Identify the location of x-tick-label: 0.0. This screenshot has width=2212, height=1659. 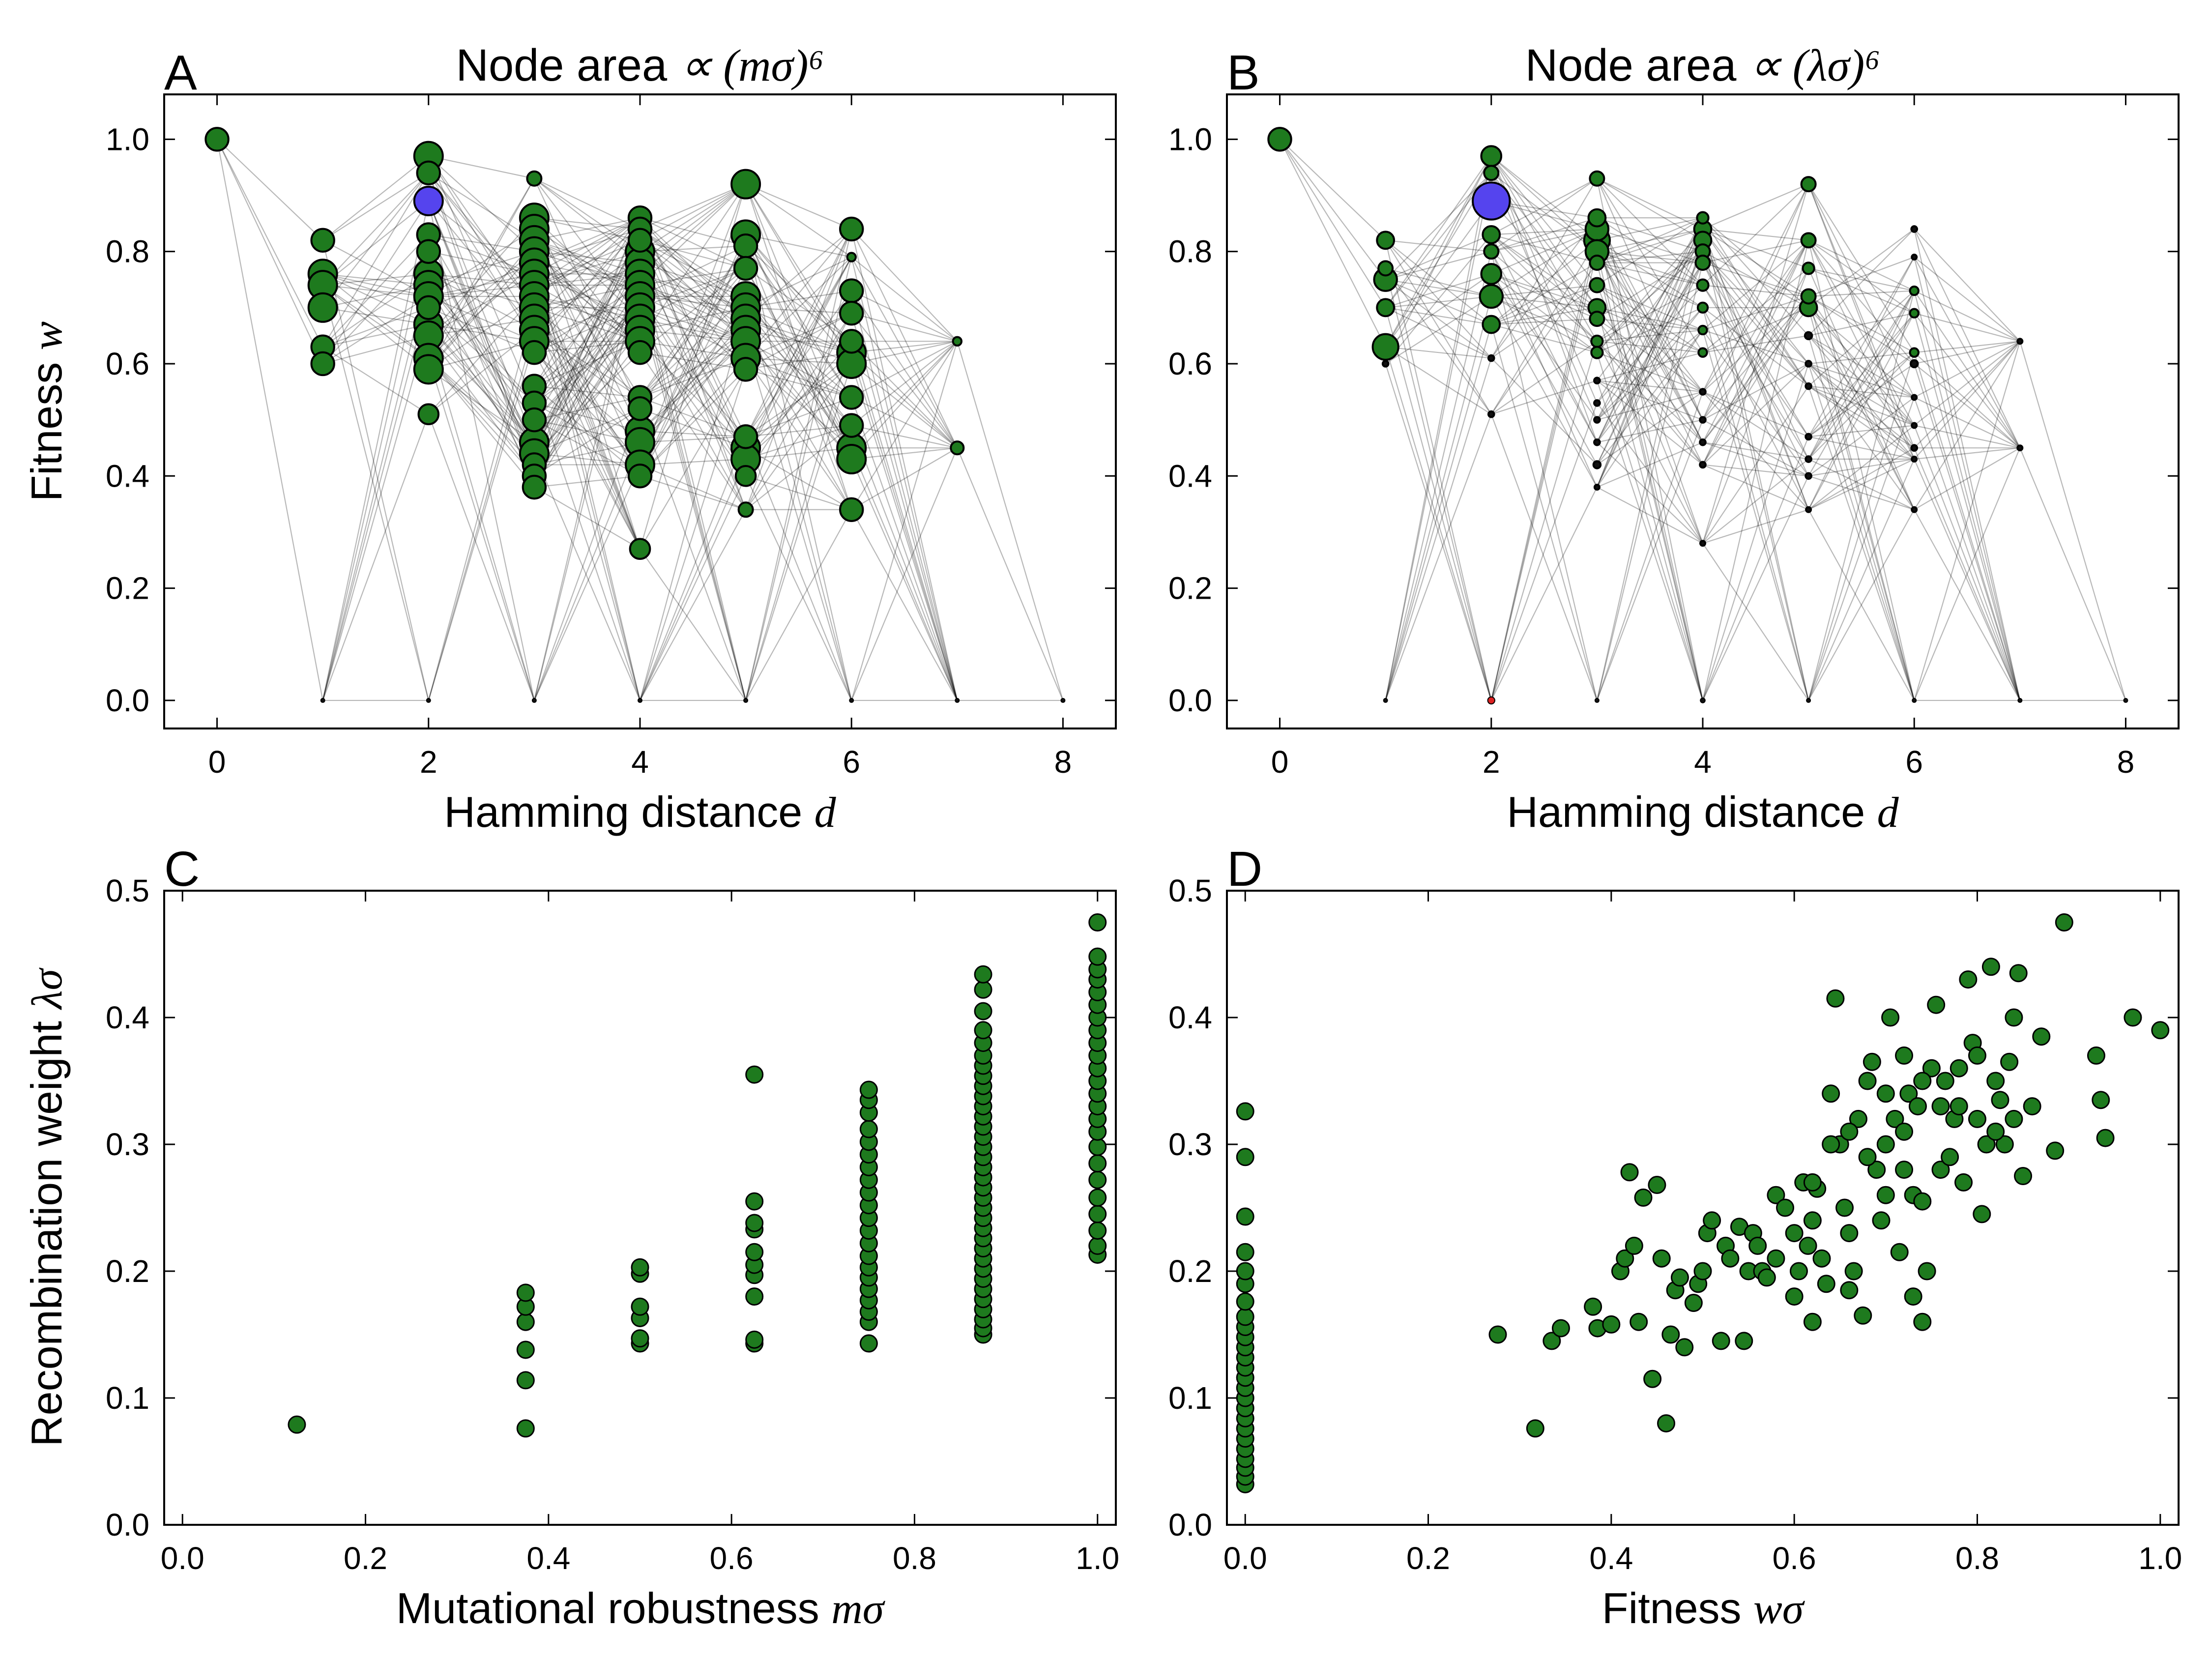
(1245, 1559).